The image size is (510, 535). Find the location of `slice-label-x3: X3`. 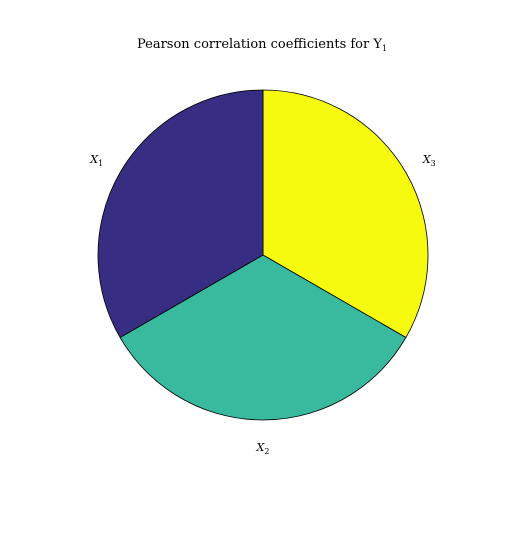

slice-label-x3: X3 is located at coordinates (429, 160).